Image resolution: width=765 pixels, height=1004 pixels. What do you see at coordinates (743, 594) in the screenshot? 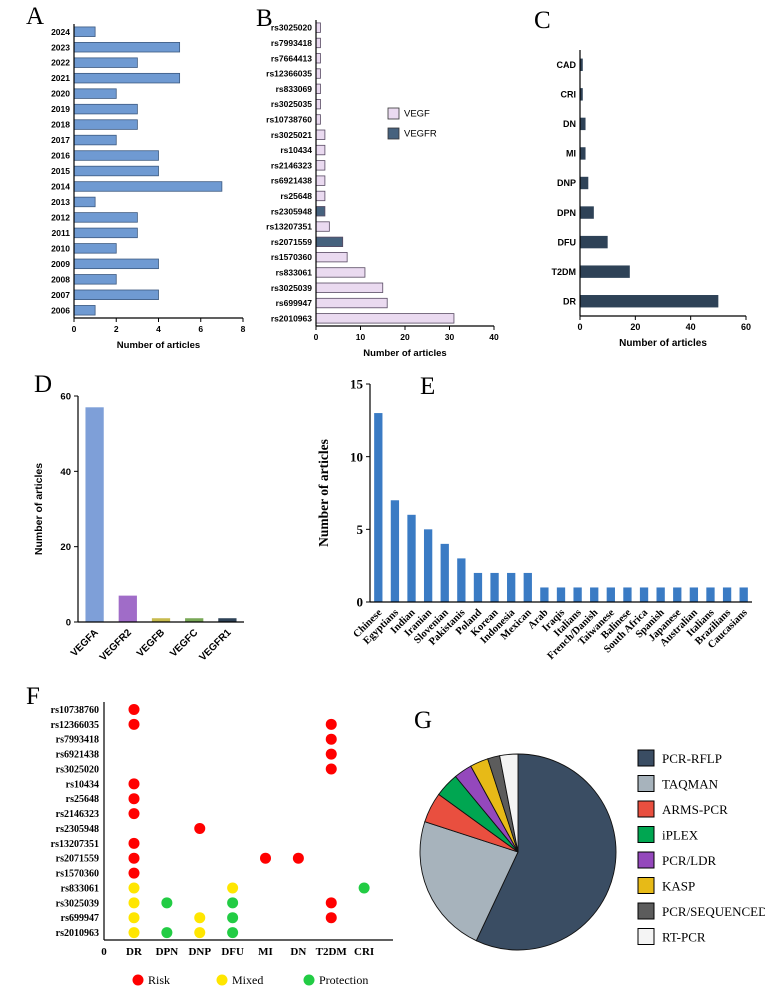
I see `bar-Caucasians` at bounding box center [743, 594].